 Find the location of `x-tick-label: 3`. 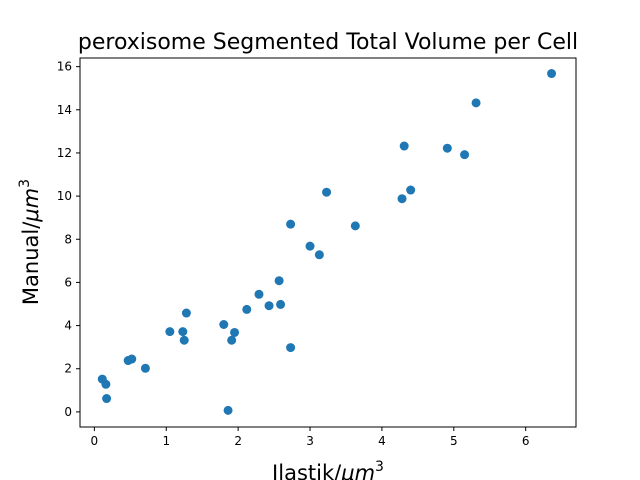

x-tick-label: 3 is located at coordinates (310, 441).